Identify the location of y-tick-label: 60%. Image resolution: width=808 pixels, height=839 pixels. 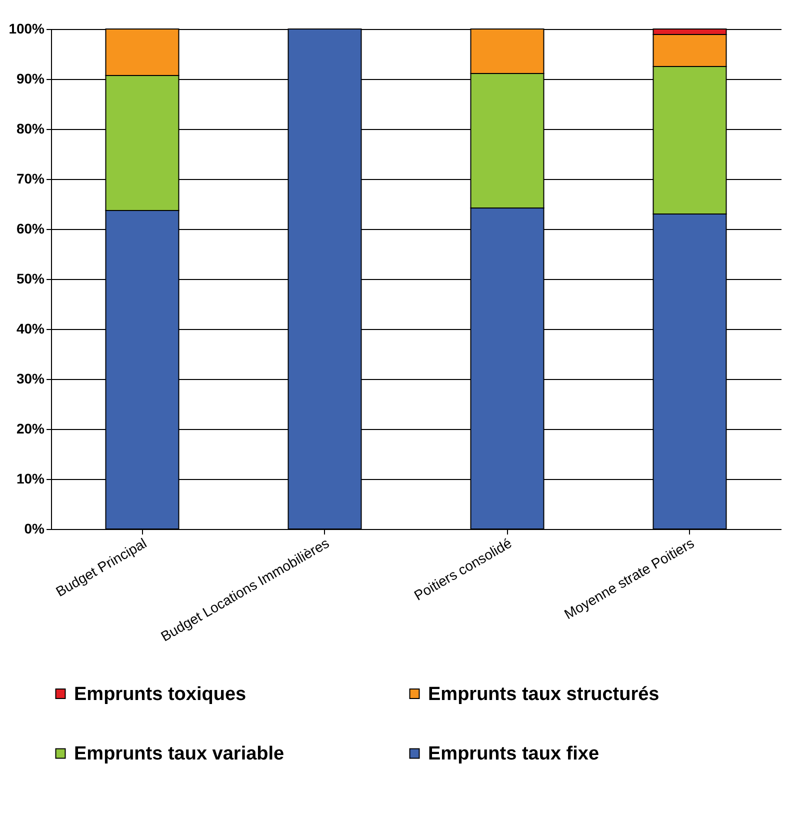
(31, 228).